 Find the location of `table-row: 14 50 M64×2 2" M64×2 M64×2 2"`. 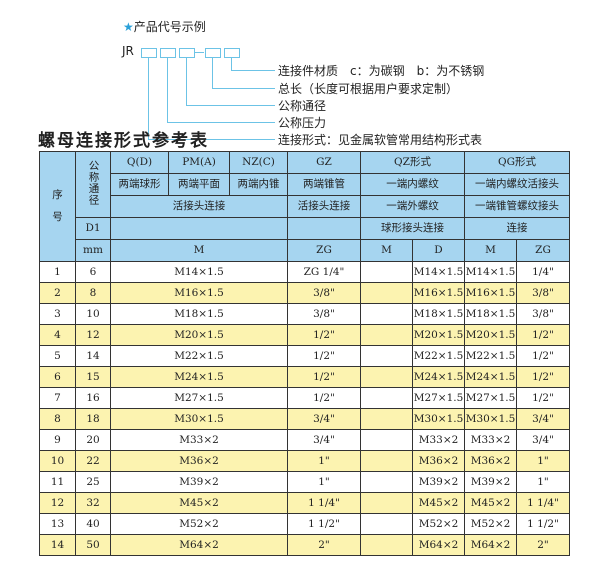

table-row: 14 50 M64×2 2" M64×2 M64×2 2" is located at coordinates (304, 545).